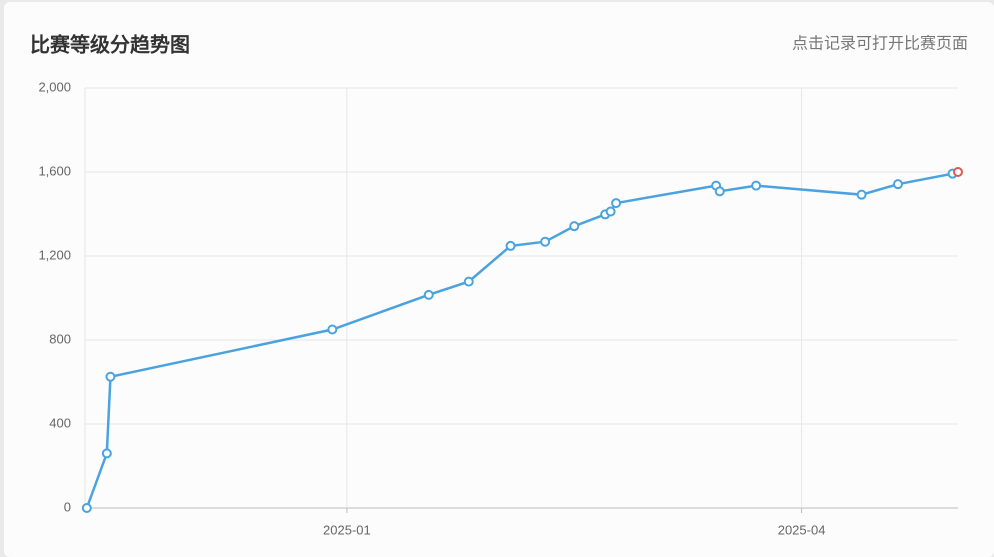  I want to click on y-tick-label: 2,000, so click(54, 86).